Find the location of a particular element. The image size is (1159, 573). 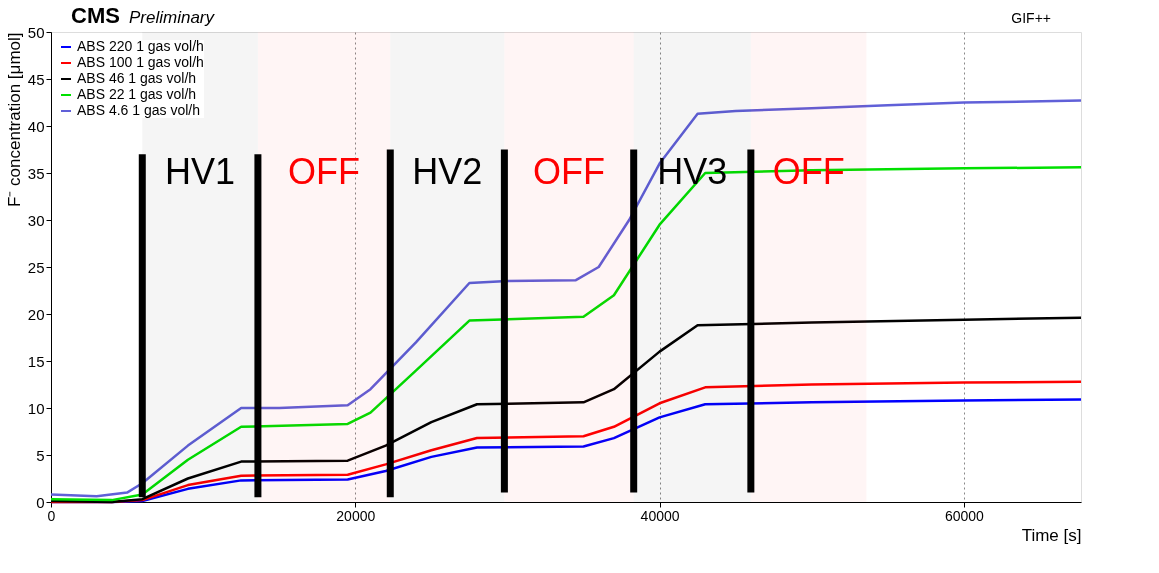

y-tick-label: 0 is located at coordinates (40, 502).